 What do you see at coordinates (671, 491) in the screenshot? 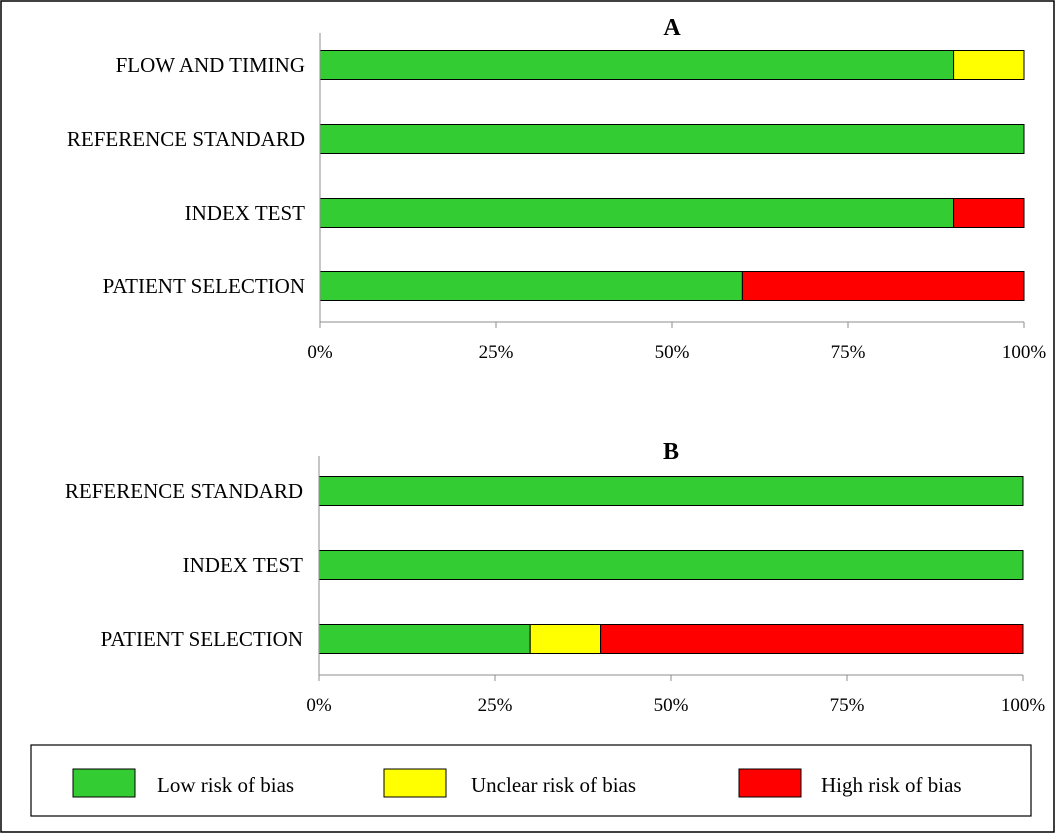
I see `panel-b-bar-reference-standard-low` at bounding box center [671, 491].